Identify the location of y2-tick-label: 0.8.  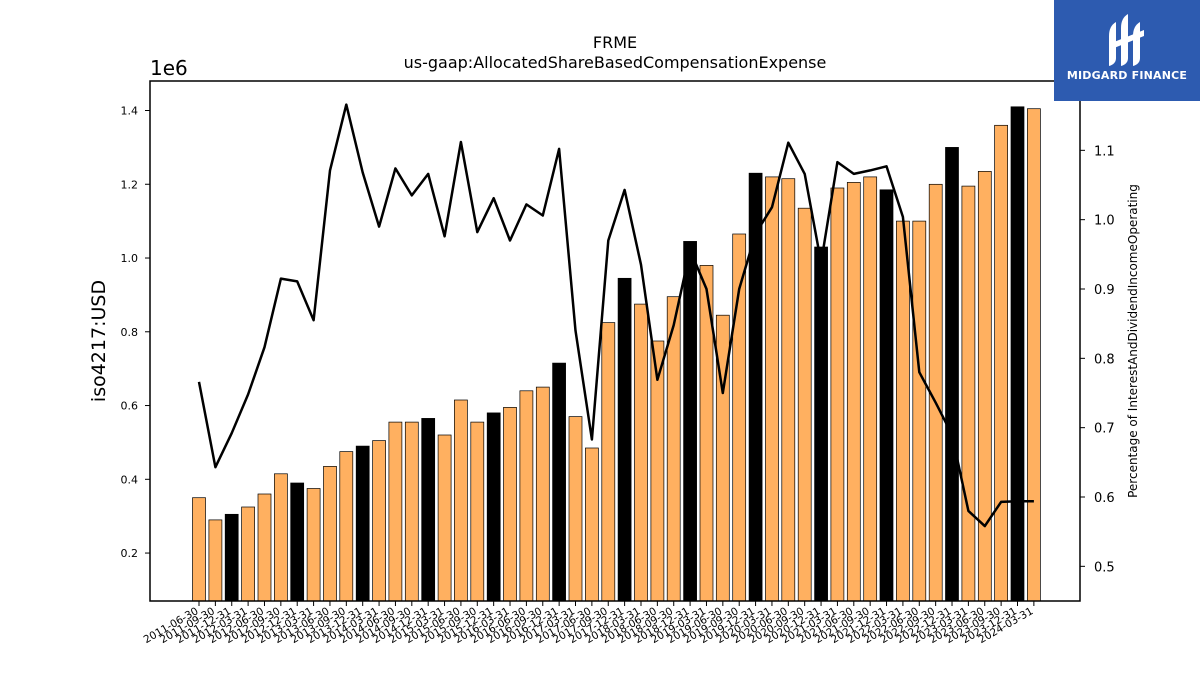
(1104, 359).